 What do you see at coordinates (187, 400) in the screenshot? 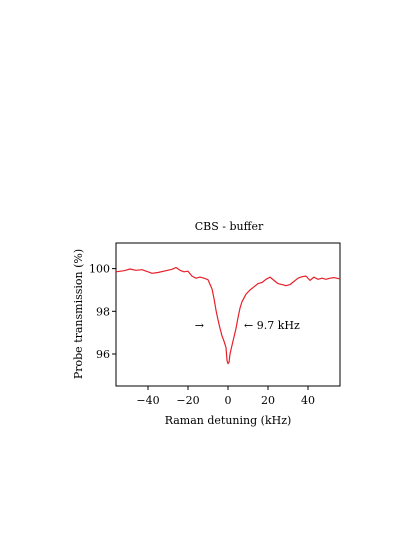
I see `x-tick-label: −20` at bounding box center [187, 400].